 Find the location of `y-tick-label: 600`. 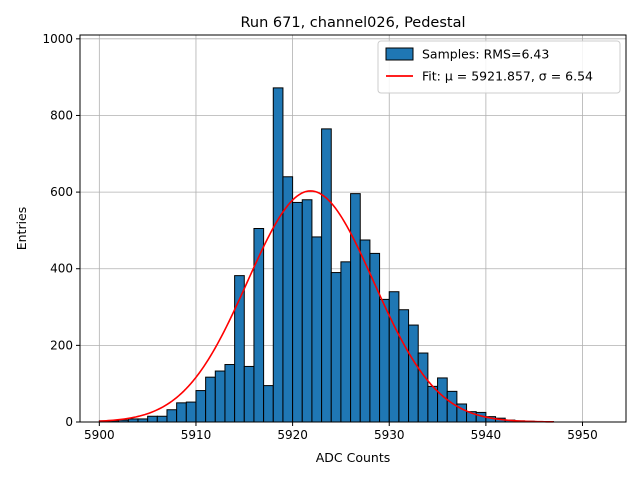

y-tick-label: 600 is located at coordinates (61, 192).